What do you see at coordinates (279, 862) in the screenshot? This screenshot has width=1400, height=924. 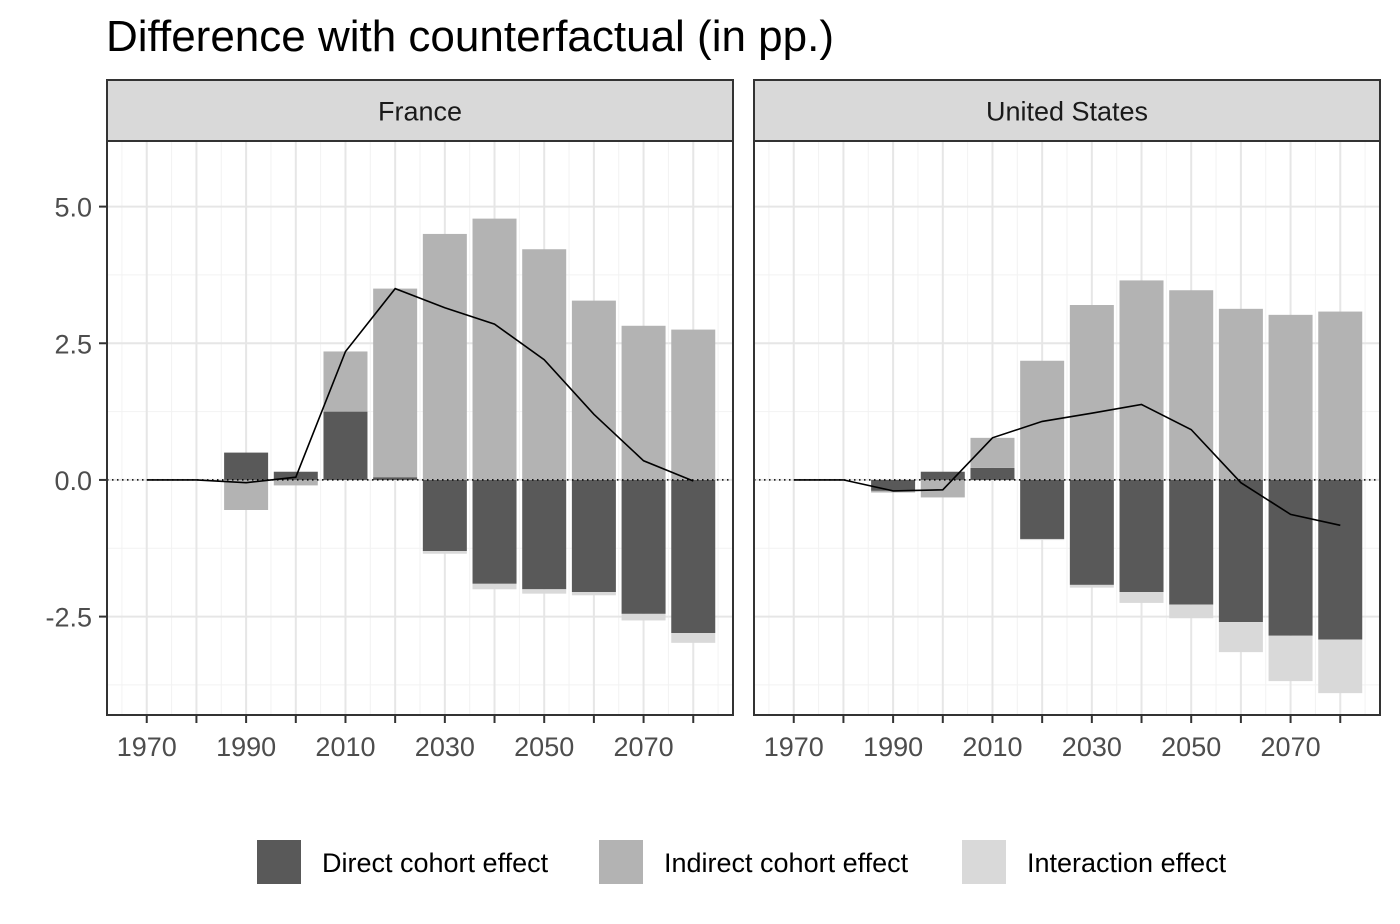 I see `legend-swatch-direct` at bounding box center [279, 862].